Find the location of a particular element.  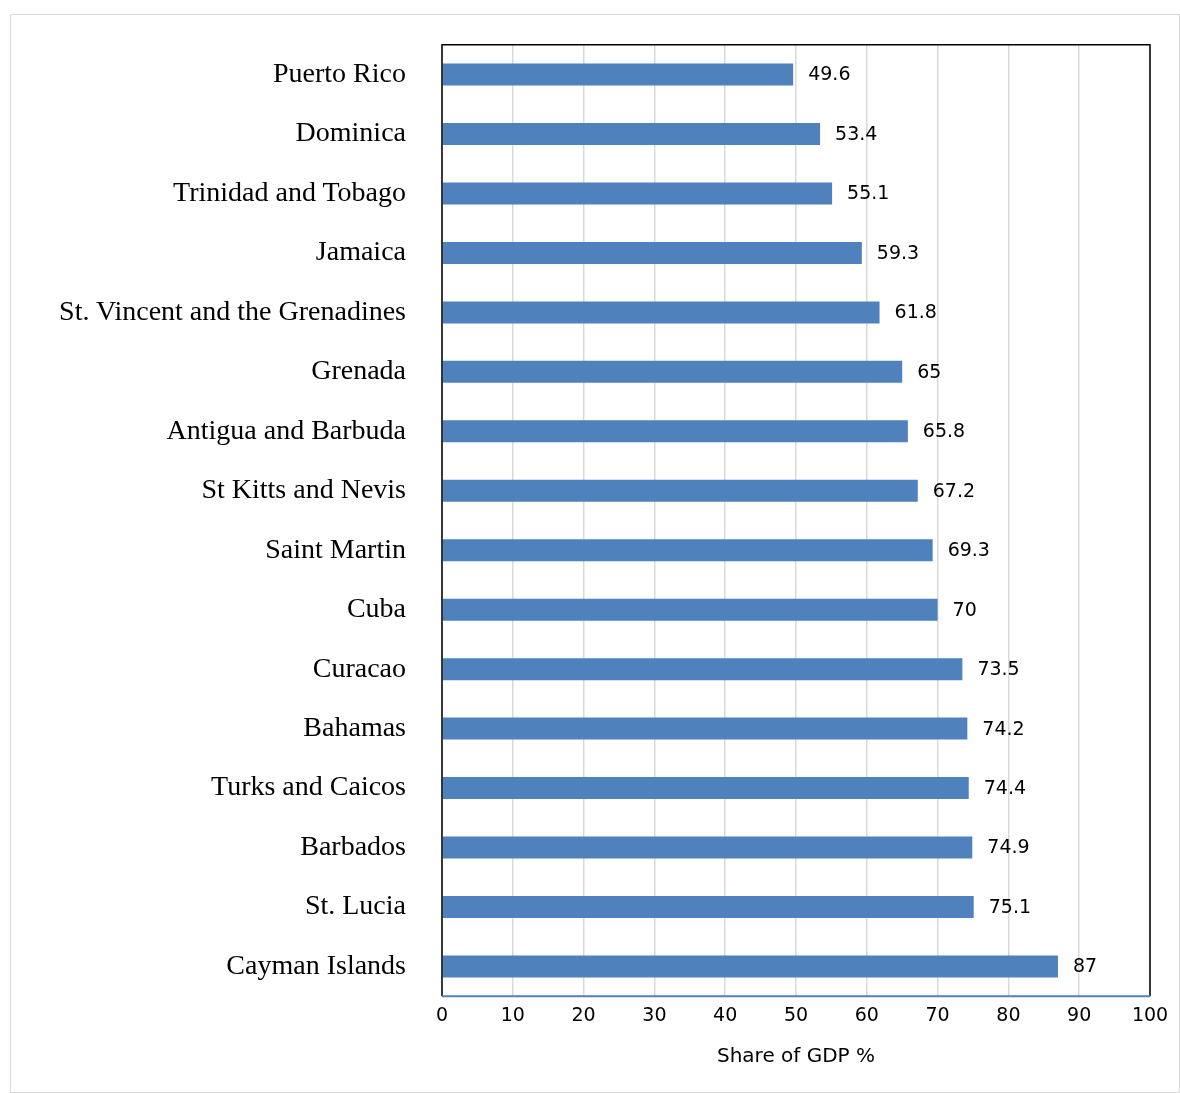

x-tick-label: 100 is located at coordinates (1150, 1013).